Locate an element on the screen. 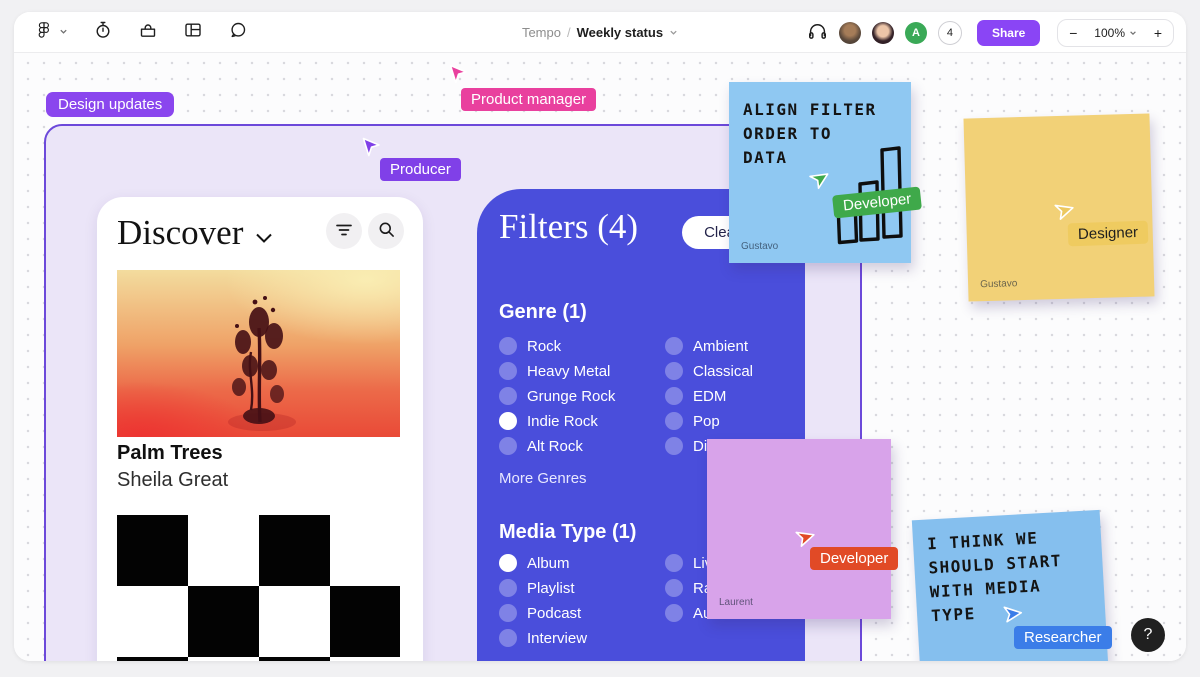 The image size is (1200, 677). toolbar: Tempo / Weekly status A 4 Sha is located at coordinates (600, 32).